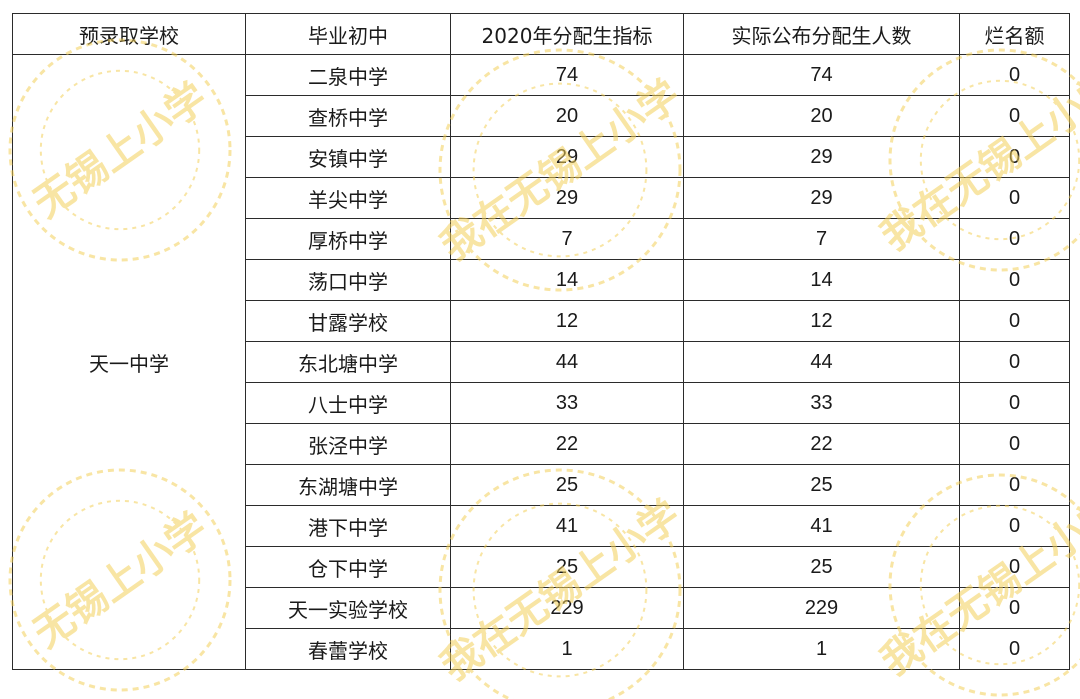 The image size is (1080, 699). What do you see at coordinates (348, 239) in the screenshot?
I see `junior-school-cell: 厚桥中学` at bounding box center [348, 239].